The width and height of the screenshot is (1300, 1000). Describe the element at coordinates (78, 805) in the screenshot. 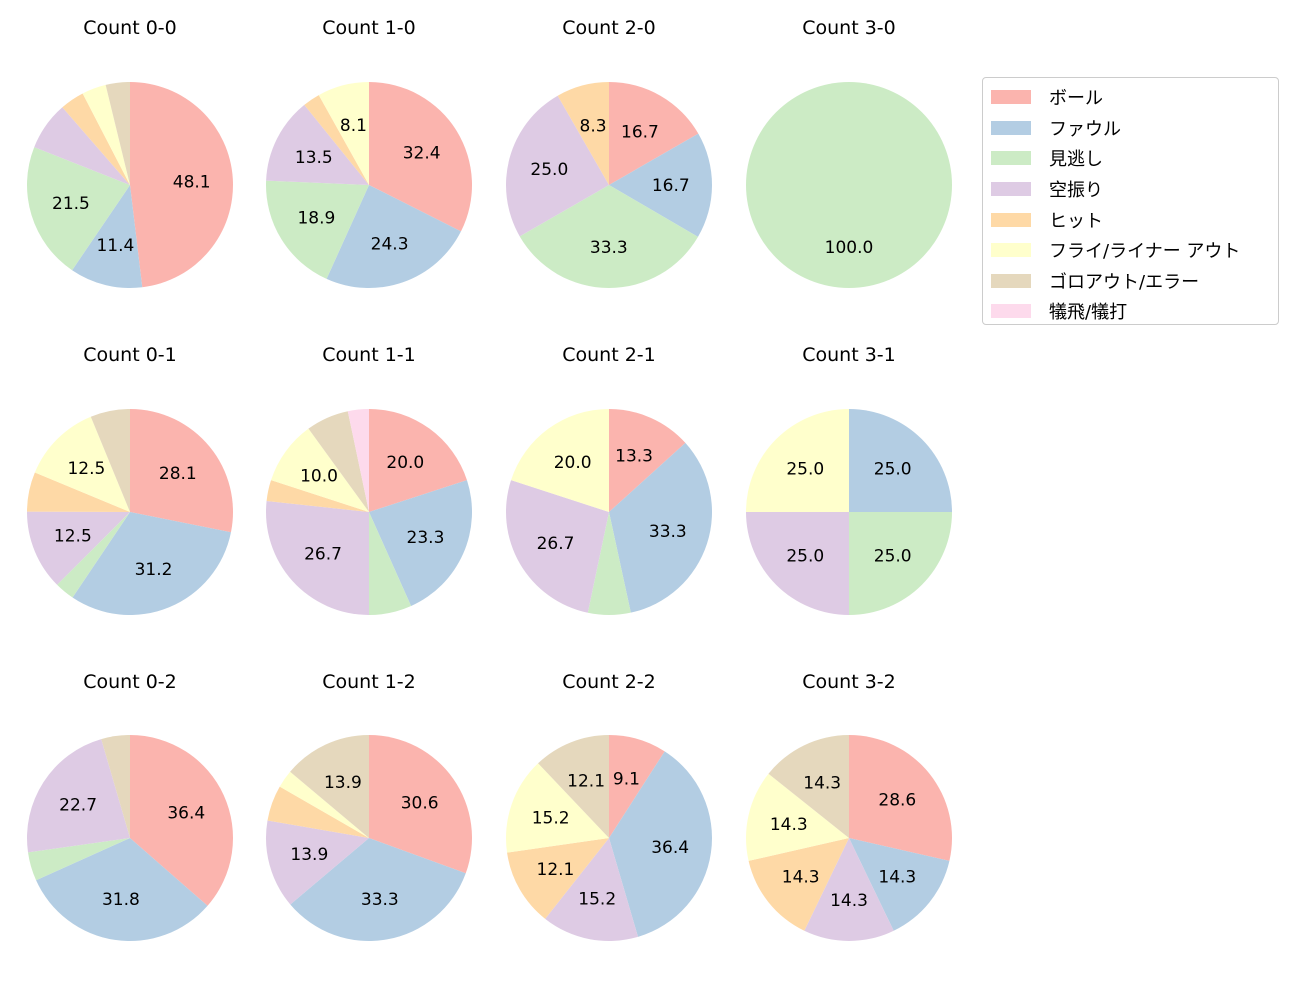

I see `slice-label: 22.7` at that location.